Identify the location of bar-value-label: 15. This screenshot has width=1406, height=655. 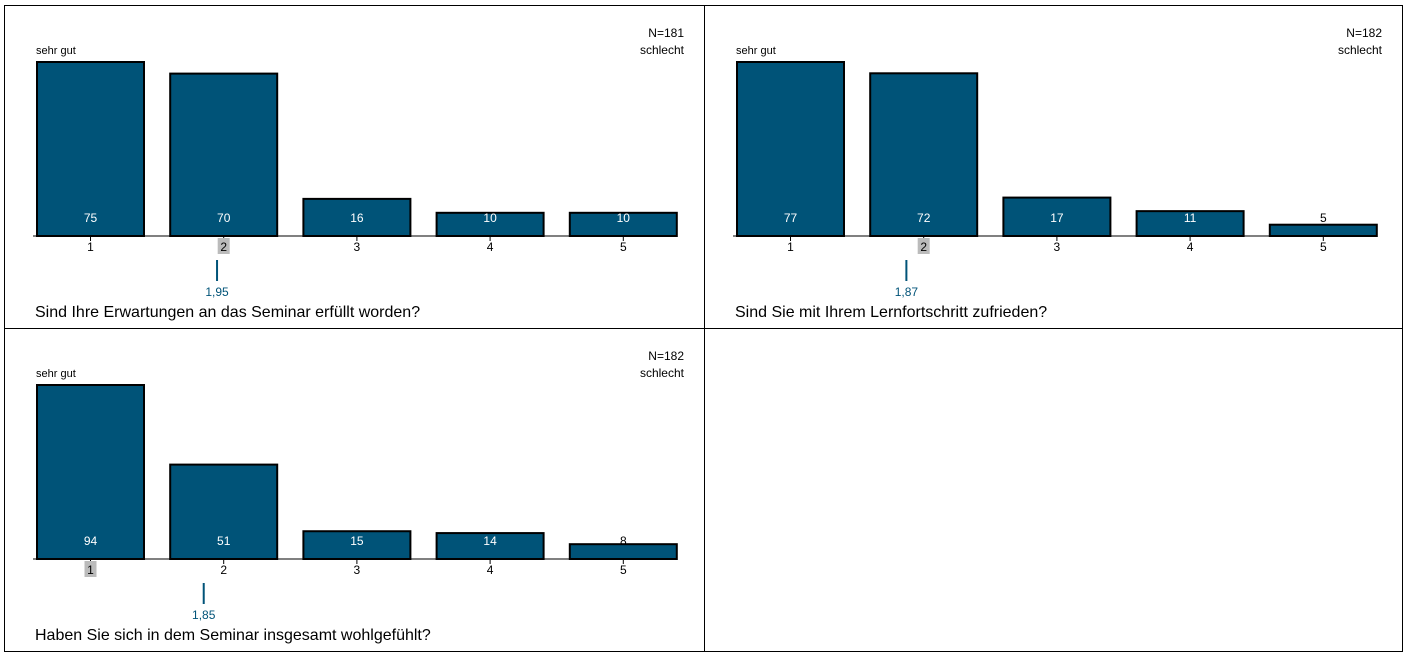
(357, 541).